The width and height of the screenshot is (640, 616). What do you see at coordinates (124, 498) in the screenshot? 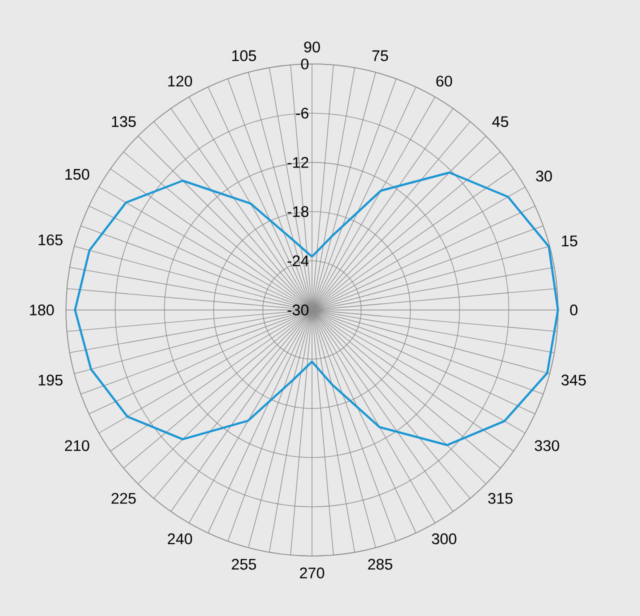
I see `spoke-label: 225` at bounding box center [124, 498].